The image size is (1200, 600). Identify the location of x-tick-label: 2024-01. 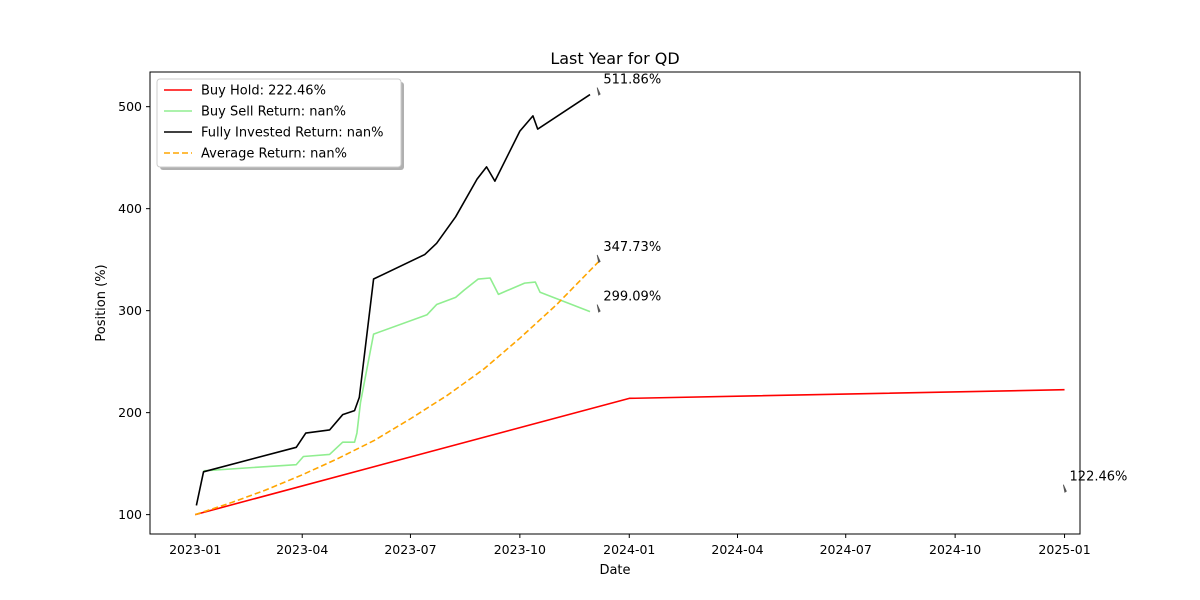
(629, 549).